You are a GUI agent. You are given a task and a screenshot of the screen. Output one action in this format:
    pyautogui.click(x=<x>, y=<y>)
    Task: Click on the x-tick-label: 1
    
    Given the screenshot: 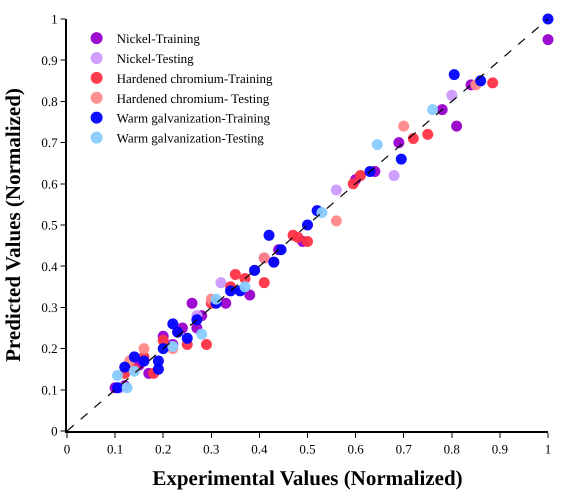 What is the action you would take?
    pyautogui.click(x=548, y=448)
    